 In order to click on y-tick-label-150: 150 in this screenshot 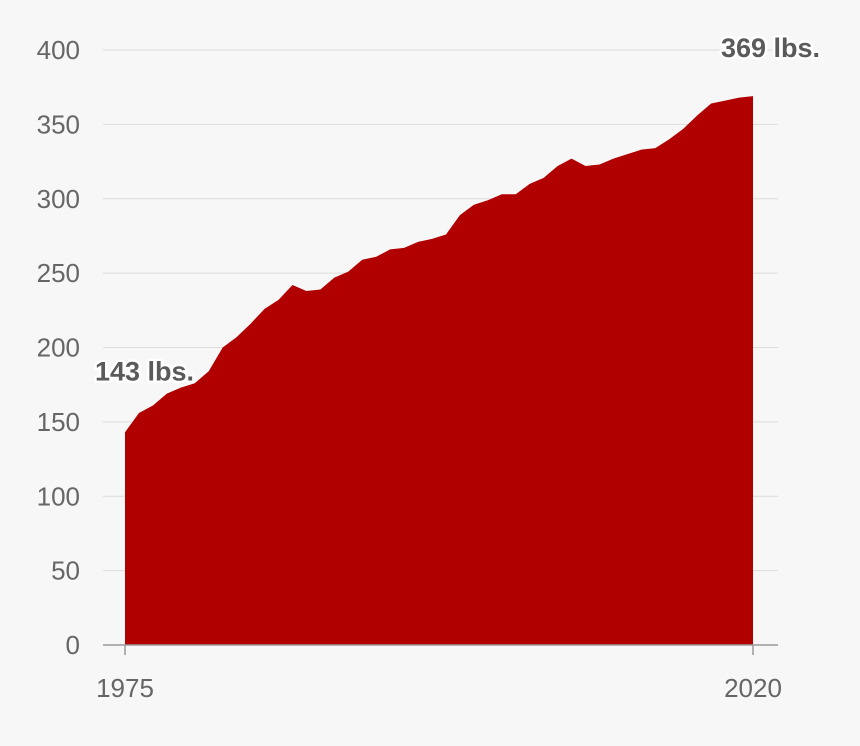, I will do `click(58, 422)`.